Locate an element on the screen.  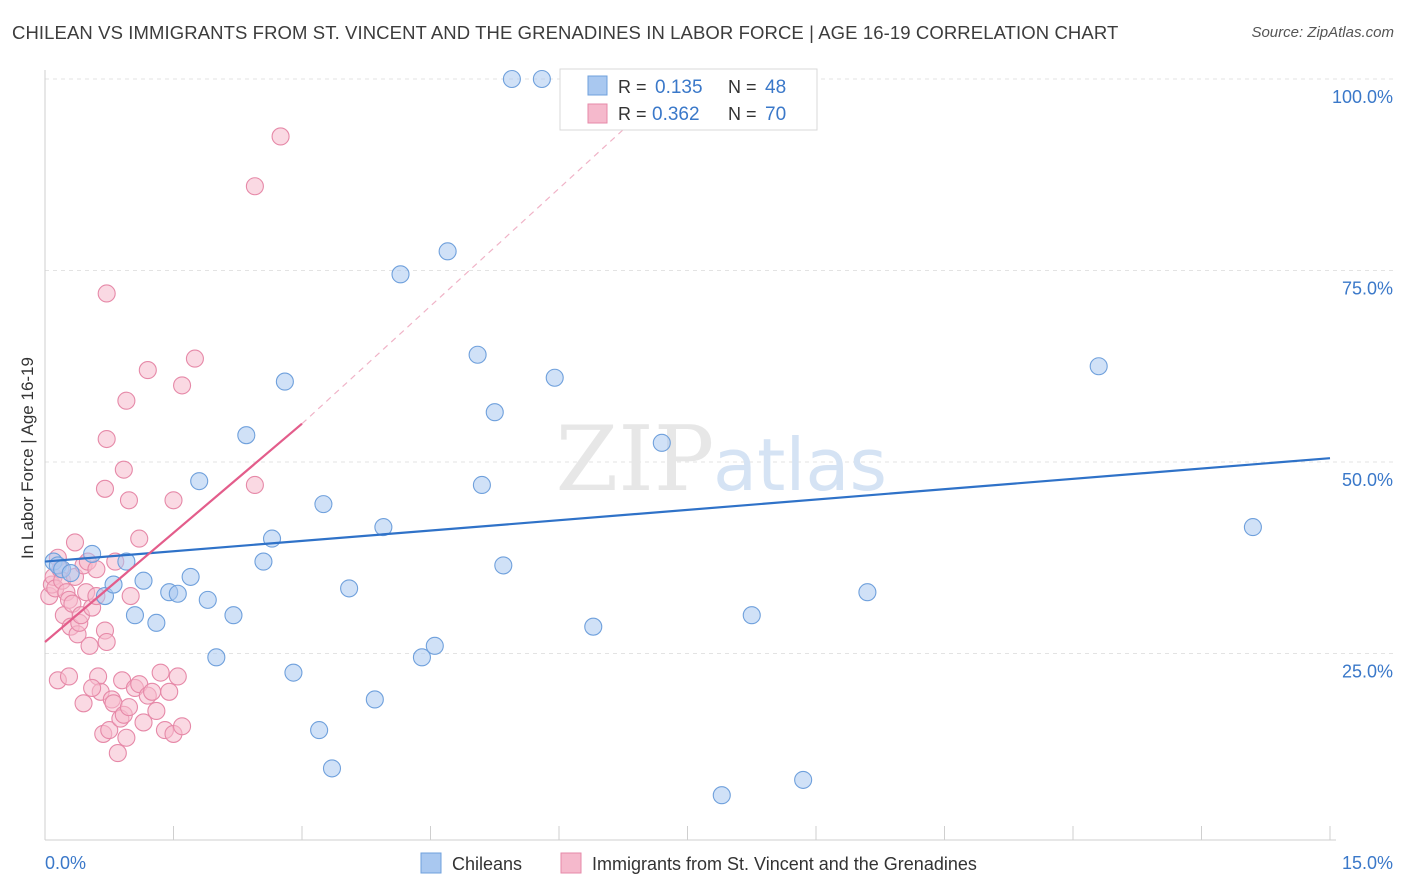
trend-line-immigrants is located at coordinates (173, 532).